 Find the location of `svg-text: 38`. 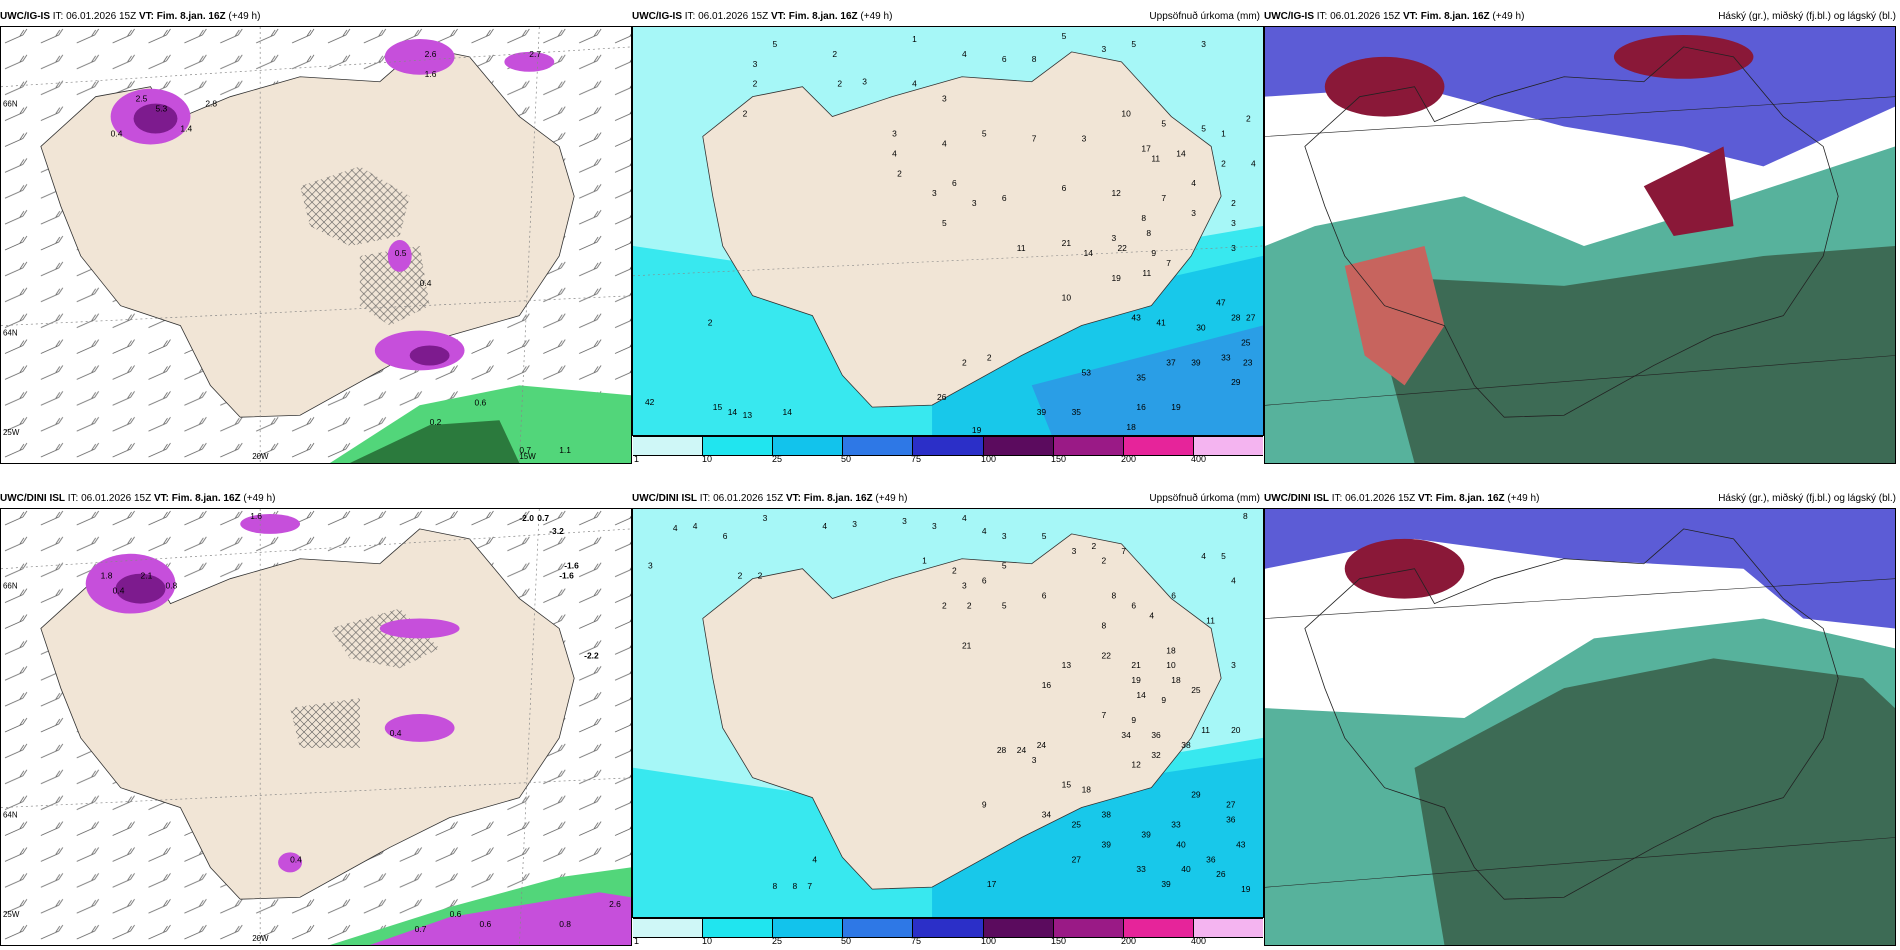

svg-text: 38 is located at coordinates (1186, 745).